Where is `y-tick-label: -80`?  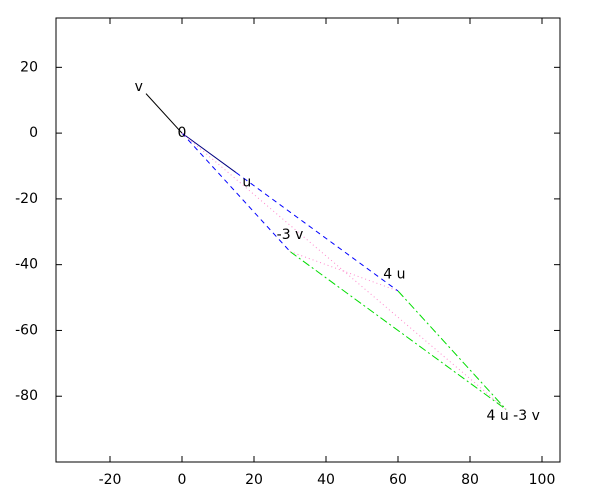
y-tick-label: -80 is located at coordinates (26, 396).